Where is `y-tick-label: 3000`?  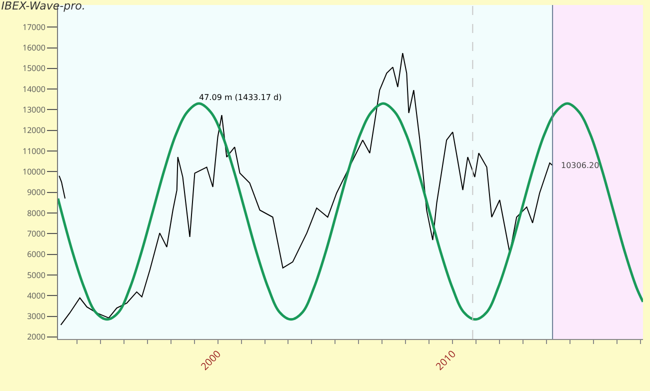
y-tick-label: 3000 is located at coordinates (36, 316).